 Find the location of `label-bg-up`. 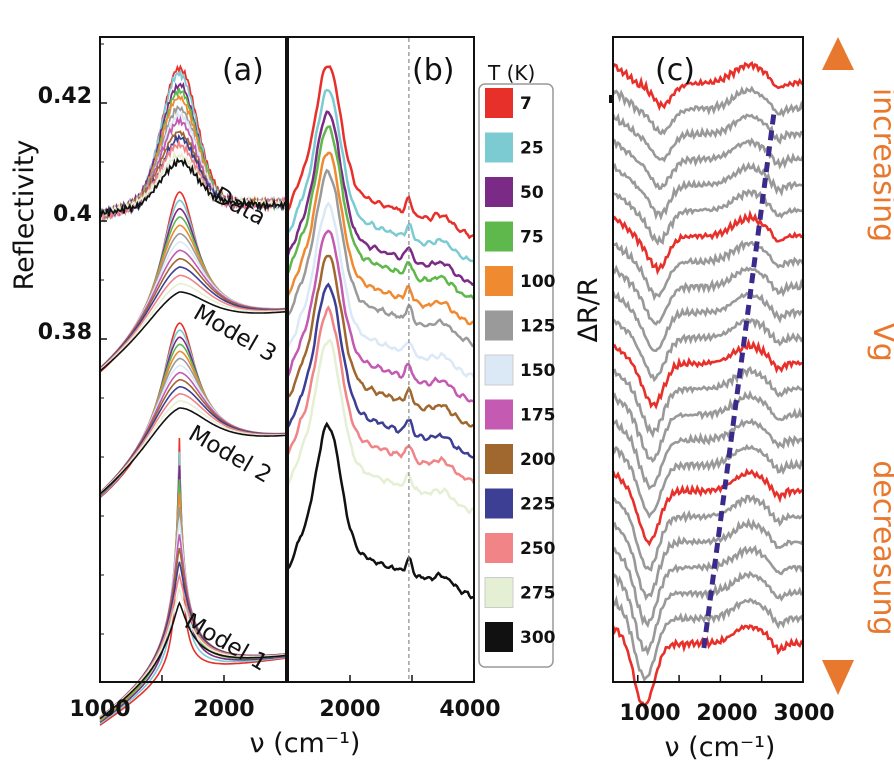

label-bg-up is located at coordinates (850, 165).